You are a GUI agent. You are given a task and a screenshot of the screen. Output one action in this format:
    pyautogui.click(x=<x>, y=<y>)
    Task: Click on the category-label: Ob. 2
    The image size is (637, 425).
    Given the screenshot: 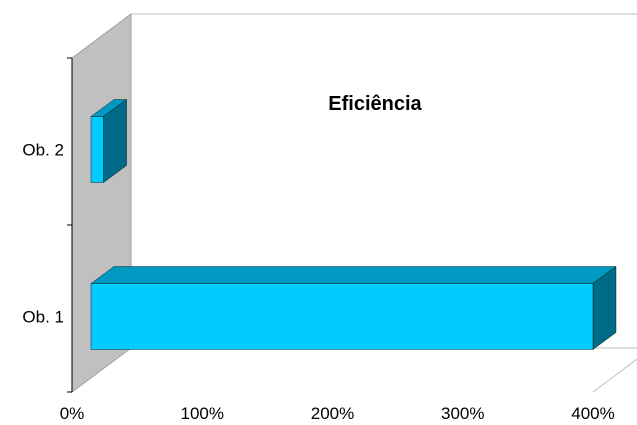 What is the action you would take?
    pyautogui.click(x=43, y=150)
    